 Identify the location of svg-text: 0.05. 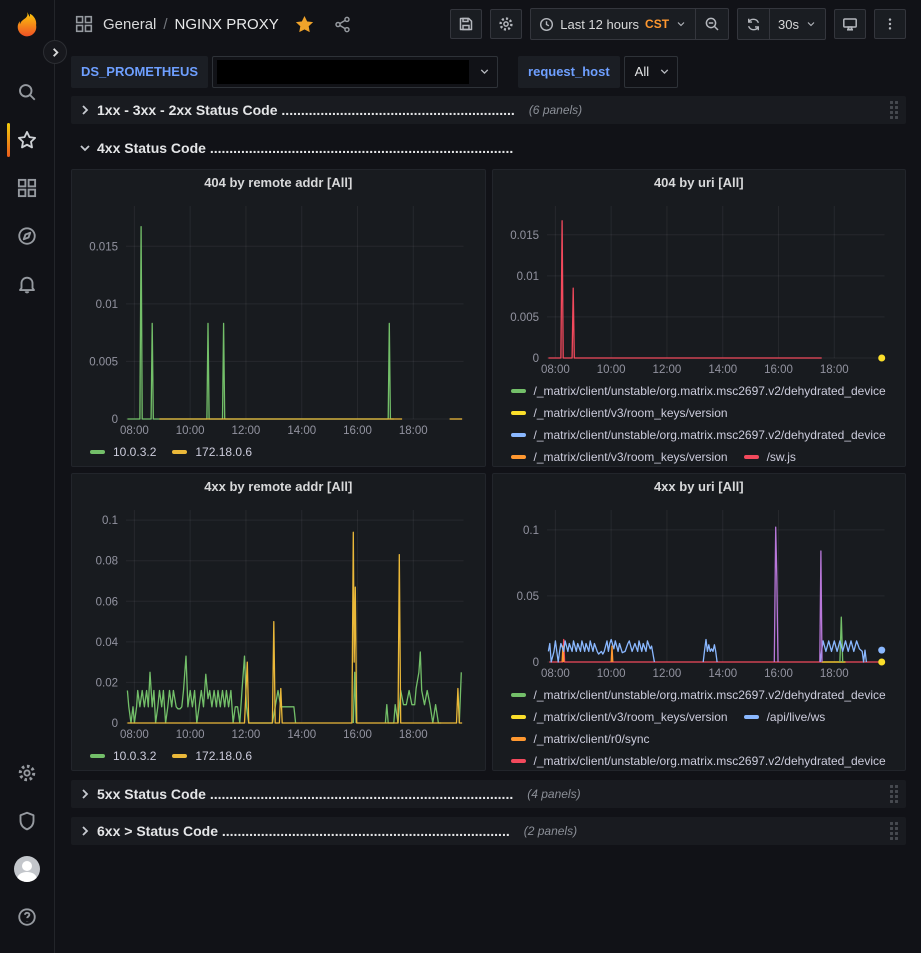
(527, 597).